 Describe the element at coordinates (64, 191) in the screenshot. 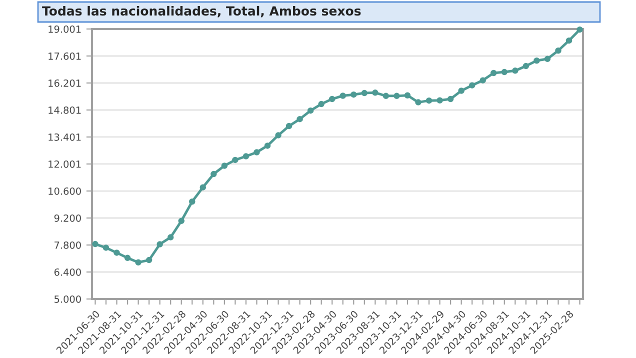

I see `y-tick-label: 10.600` at that location.